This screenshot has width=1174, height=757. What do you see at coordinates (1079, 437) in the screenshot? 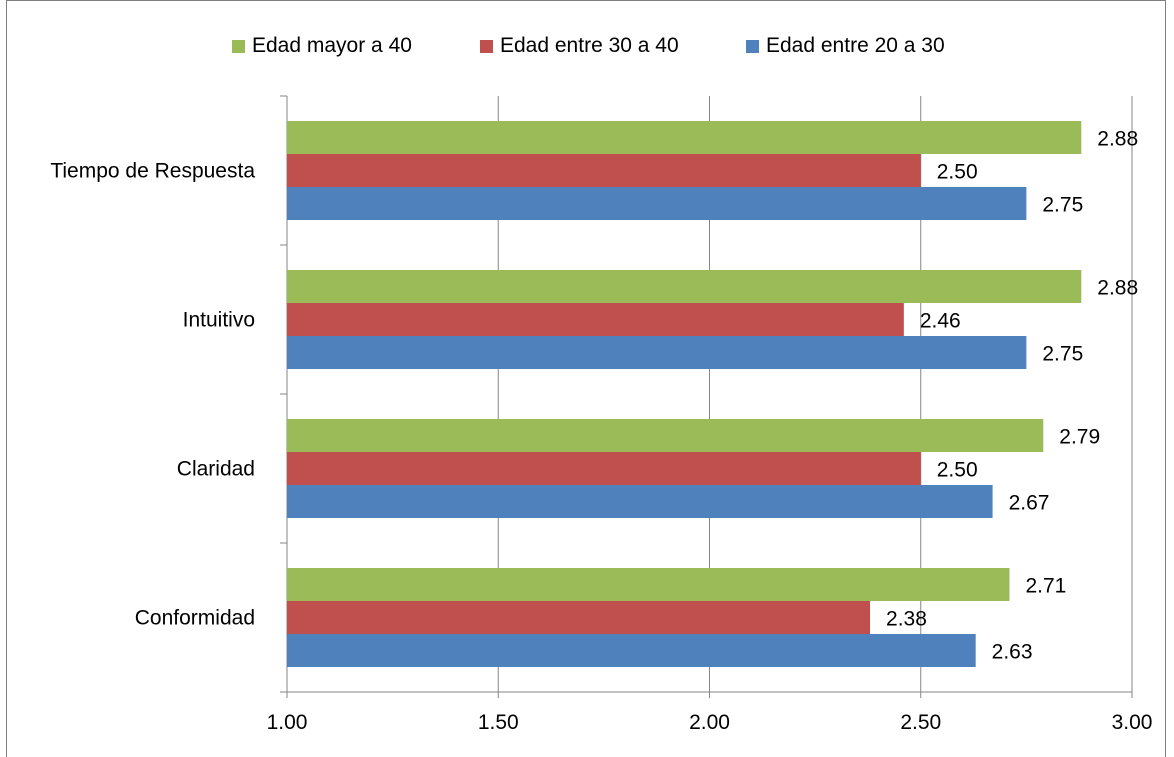
I see `data-label: 2.79` at bounding box center [1079, 437].